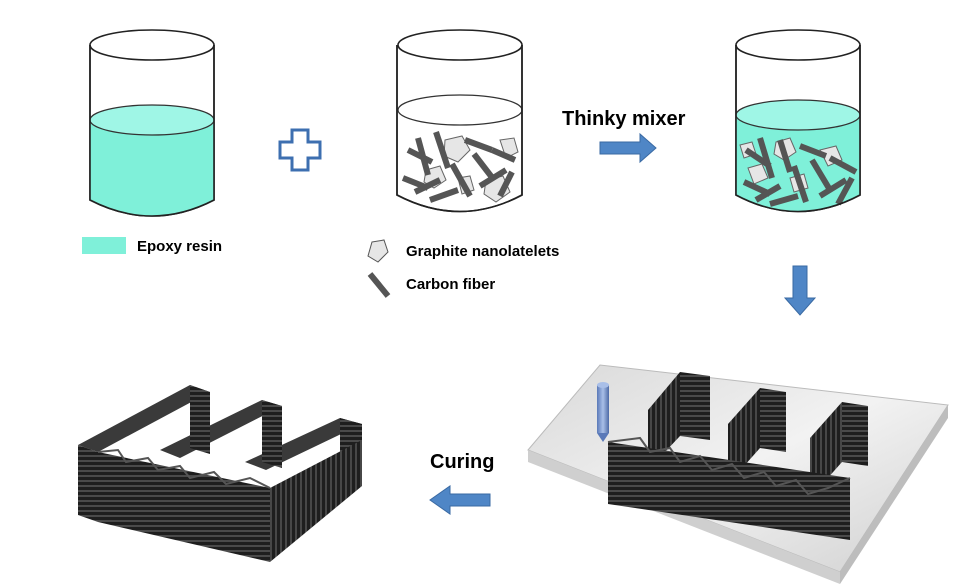 The height and width of the screenshot is (587, 975). Describe the element at coordinates (729, 491) in the screenshot. I see `printed-front-wall` at that location.